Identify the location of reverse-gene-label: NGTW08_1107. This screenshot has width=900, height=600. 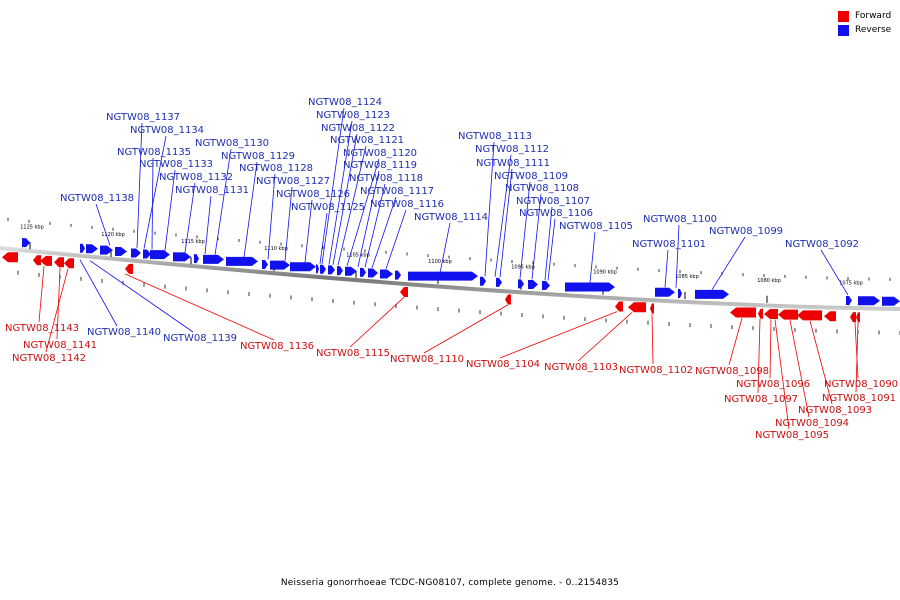
(553, 201).